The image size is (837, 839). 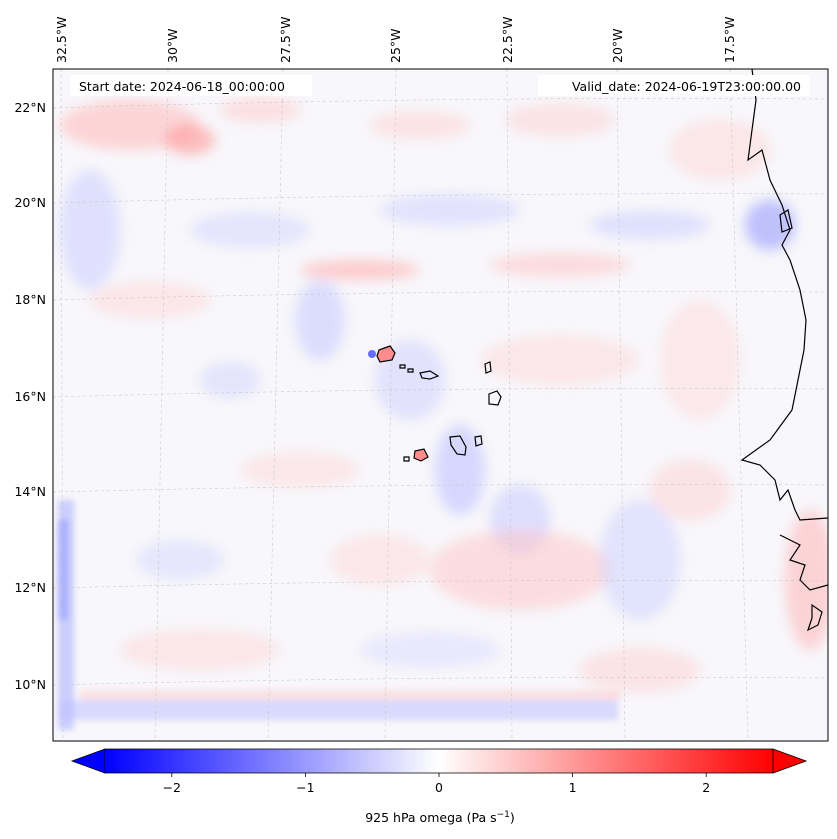 What do you see at coordinates (172, 45) in the screenshot?
I see `lon-label-30w: 30°W` at bounding box center [172, 45].